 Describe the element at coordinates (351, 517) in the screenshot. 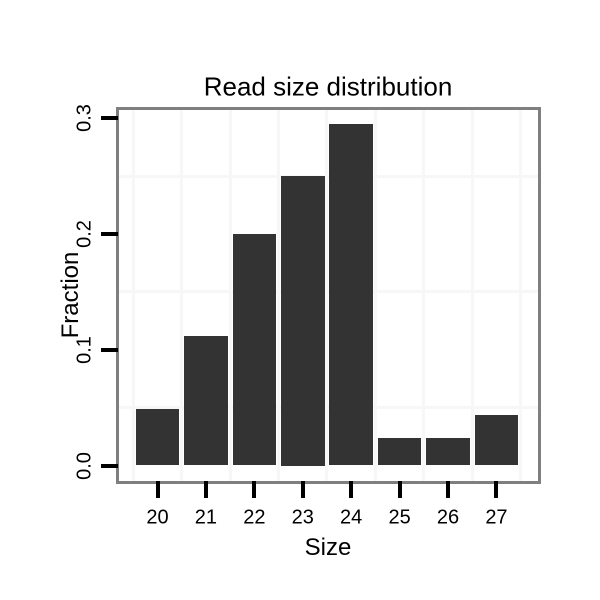

I see `x-tick-label: 24` at that location.